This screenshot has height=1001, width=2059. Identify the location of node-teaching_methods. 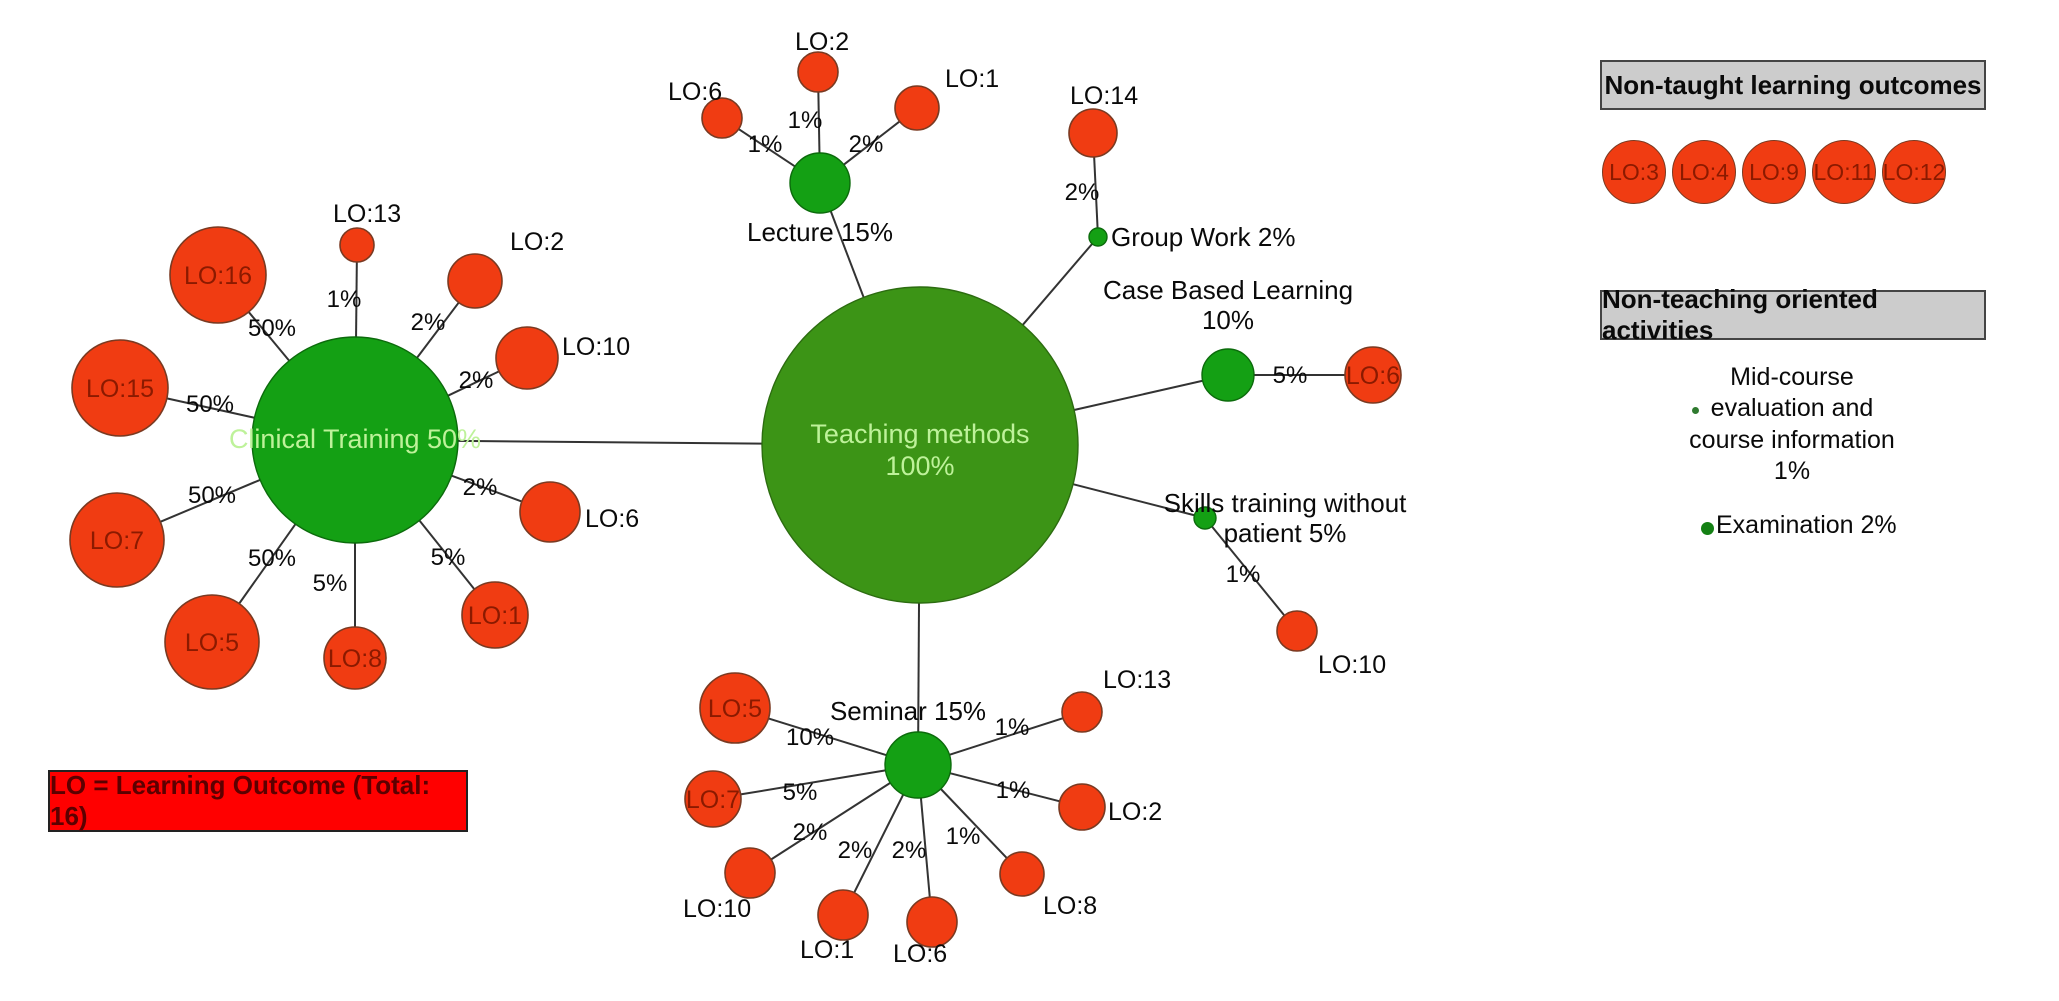
(920, 445).